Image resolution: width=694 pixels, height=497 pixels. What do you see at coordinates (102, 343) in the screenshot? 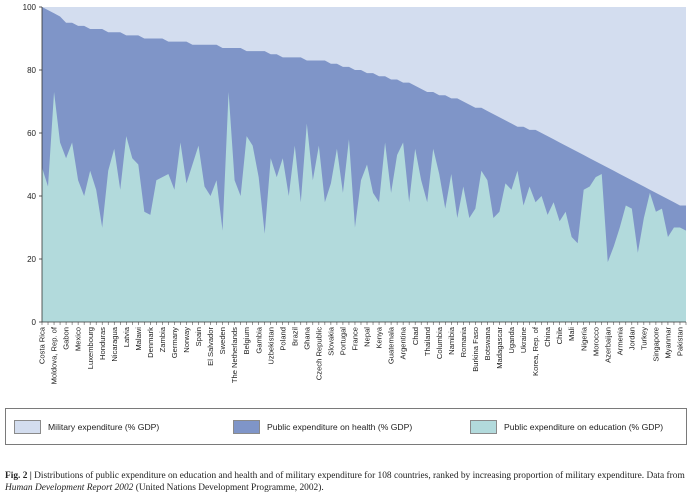
I see `x-tick-label: Honduras` at bounding box center [102, 343].